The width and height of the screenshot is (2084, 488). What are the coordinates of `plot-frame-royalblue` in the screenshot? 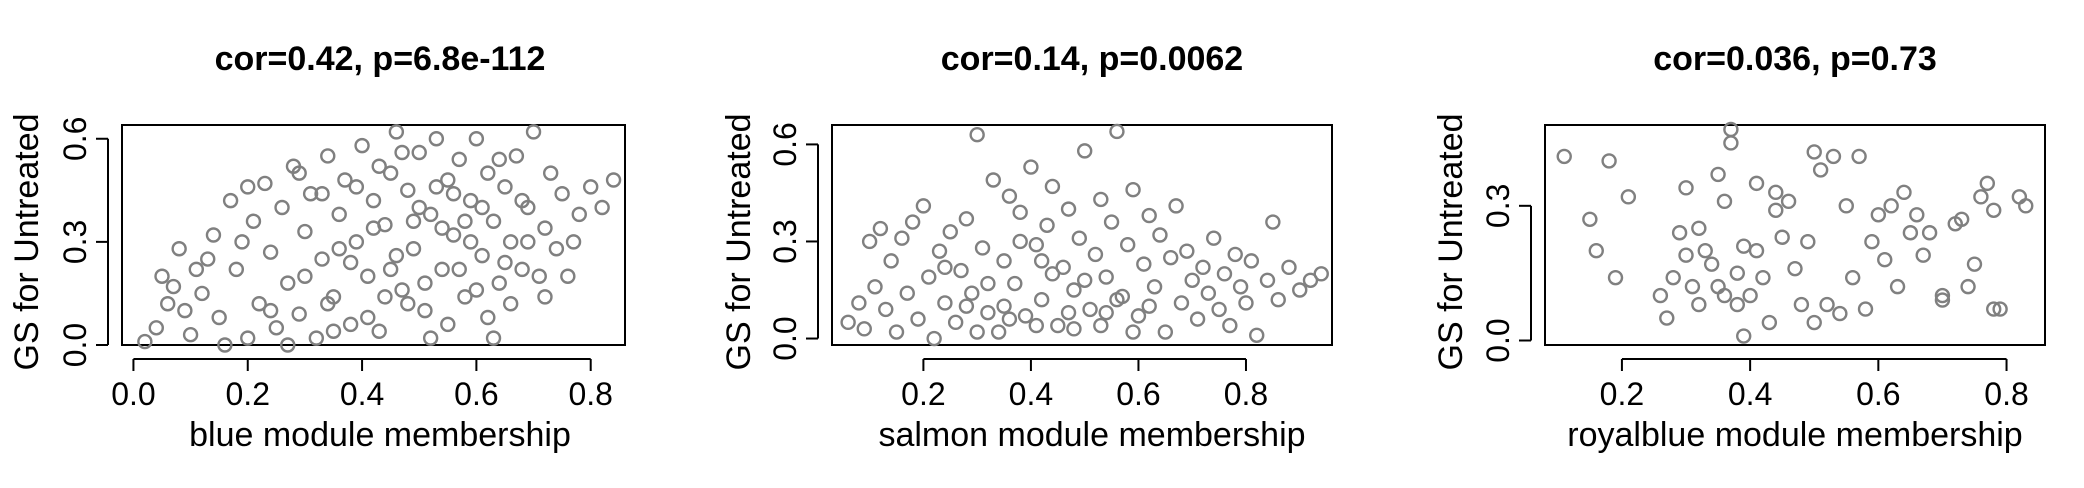 It's located at (1795, 235).